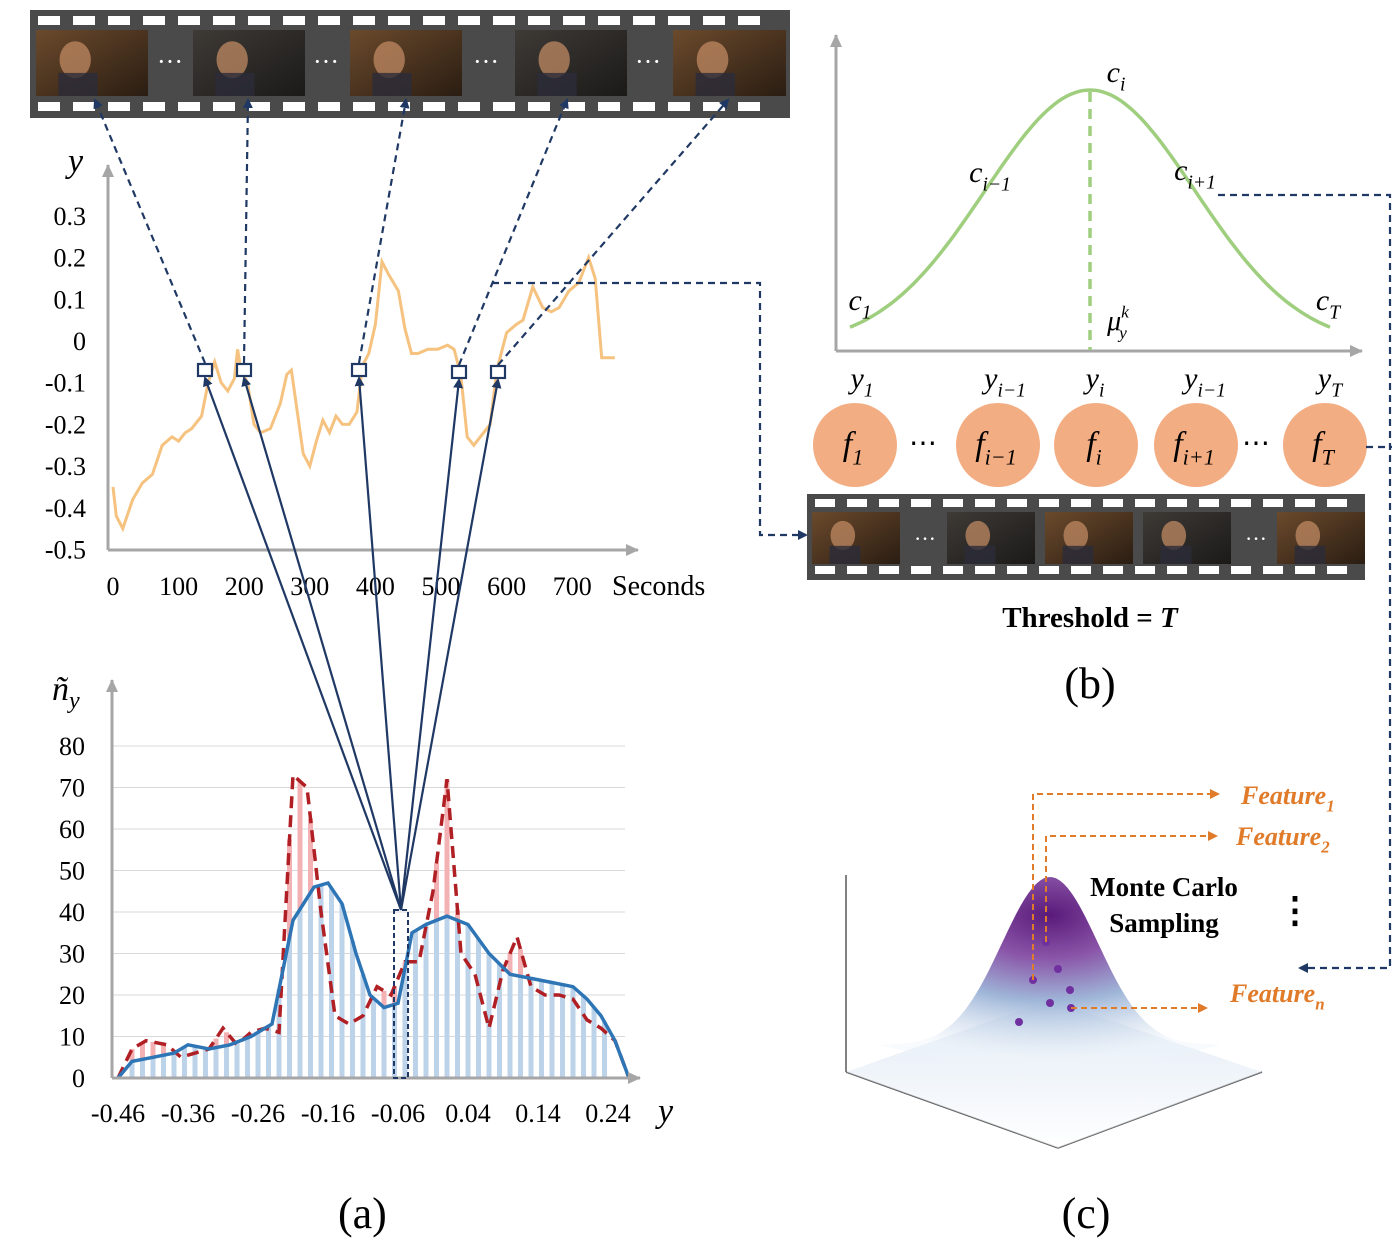  What do you see at coordinates (113, 586) in the screenshot?
I see `signal-x-tick: 0` at bounding box center [113, 586].